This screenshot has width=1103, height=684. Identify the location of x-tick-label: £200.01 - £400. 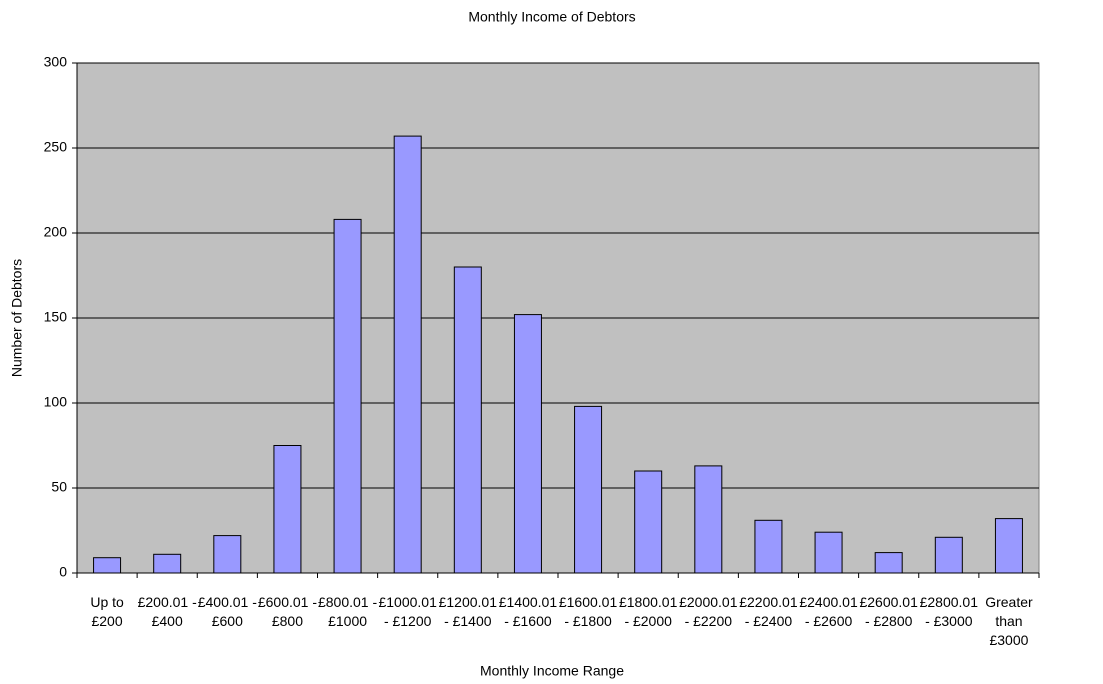
(167, 611).